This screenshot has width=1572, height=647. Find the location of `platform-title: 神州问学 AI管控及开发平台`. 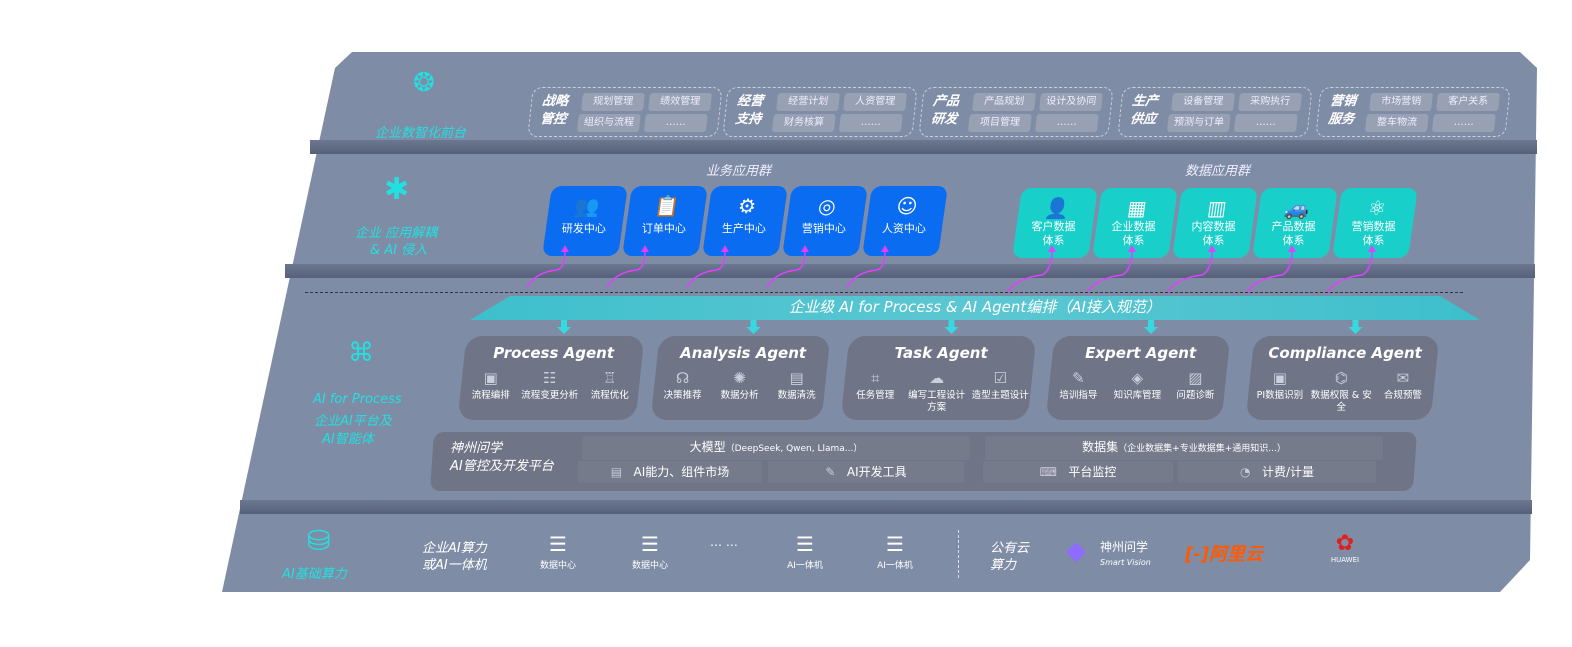

platform-title: 神州问学 AI管控及开发平台 is located at coordinates (502, 458).